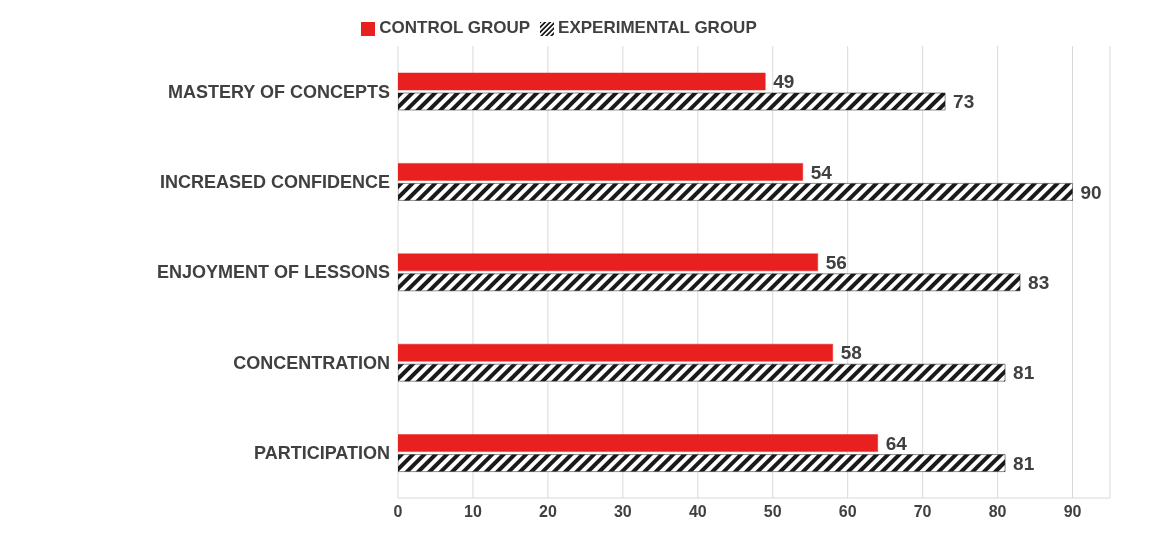 The width and height of the screenshot is (1163, 556). I want to click on data-label: 56, so click(836, 263).